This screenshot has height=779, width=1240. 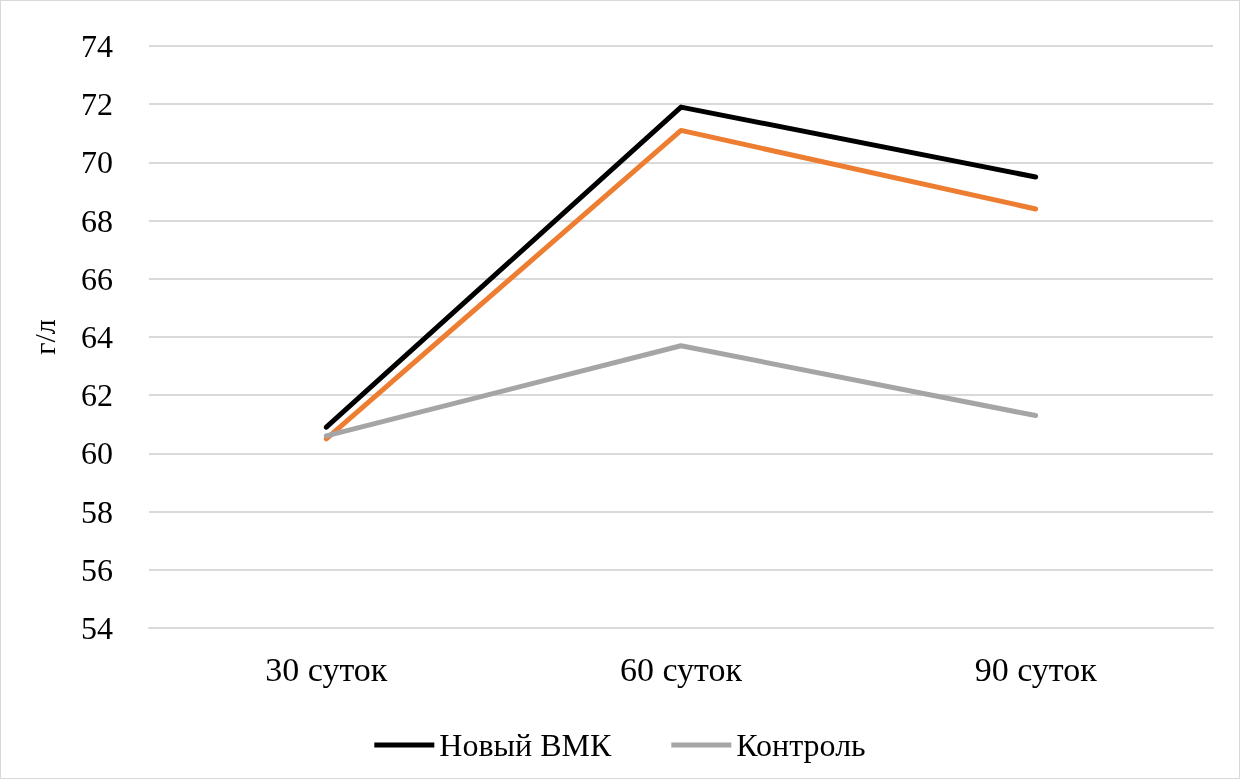 What do you see at coordinates (681, 669) in the screenshot?
I see `x-tick-label: 60 суток` at bounding box center [681, 669].